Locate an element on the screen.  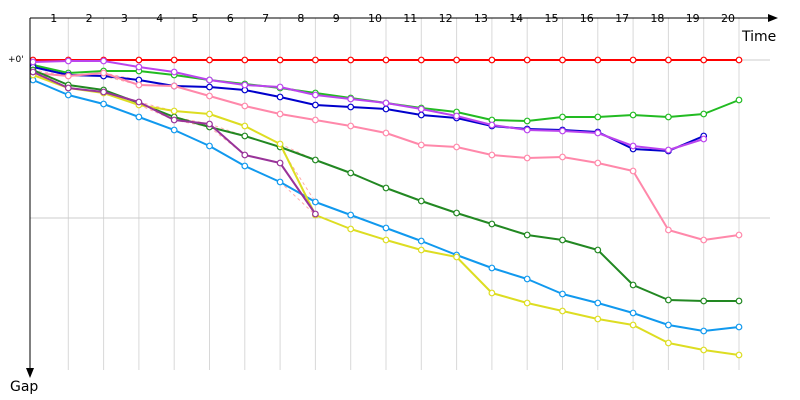
x-tick-label: 11 is located at coordinates (410, 18).